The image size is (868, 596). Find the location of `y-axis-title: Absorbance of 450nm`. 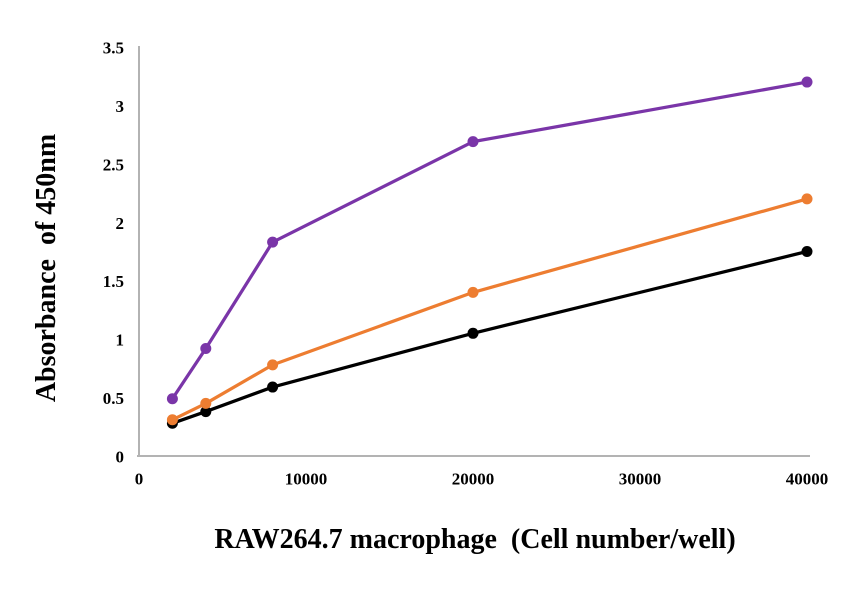

y-axis-title: Absorbance of 450nm is located at coordinates (46, 268).